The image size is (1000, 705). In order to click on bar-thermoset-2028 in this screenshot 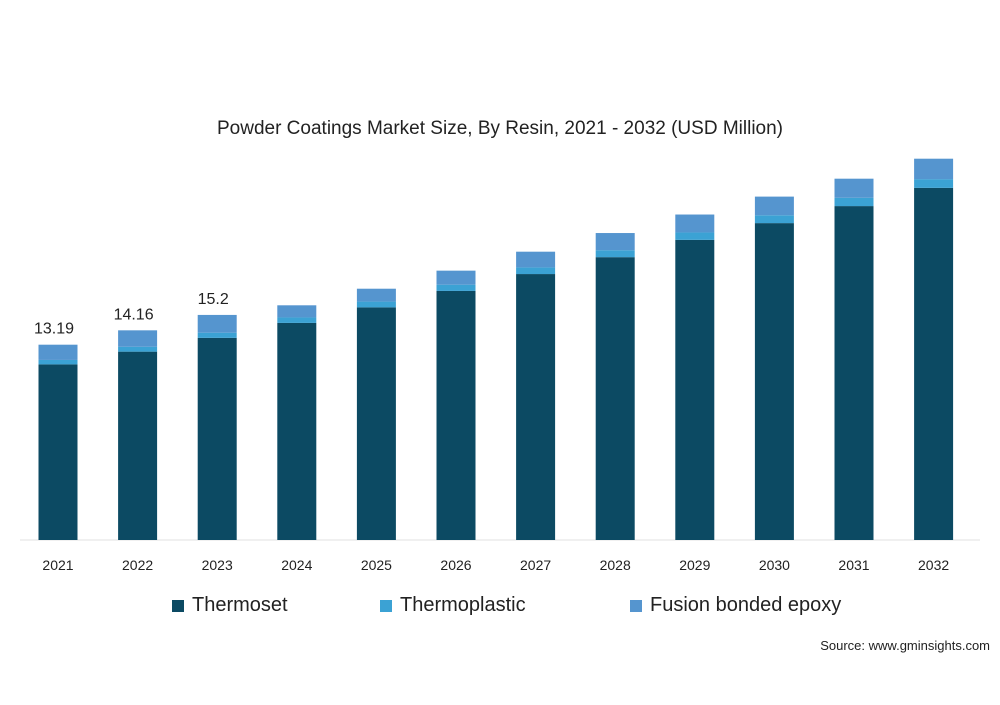, I will do `click(615, 398)`.